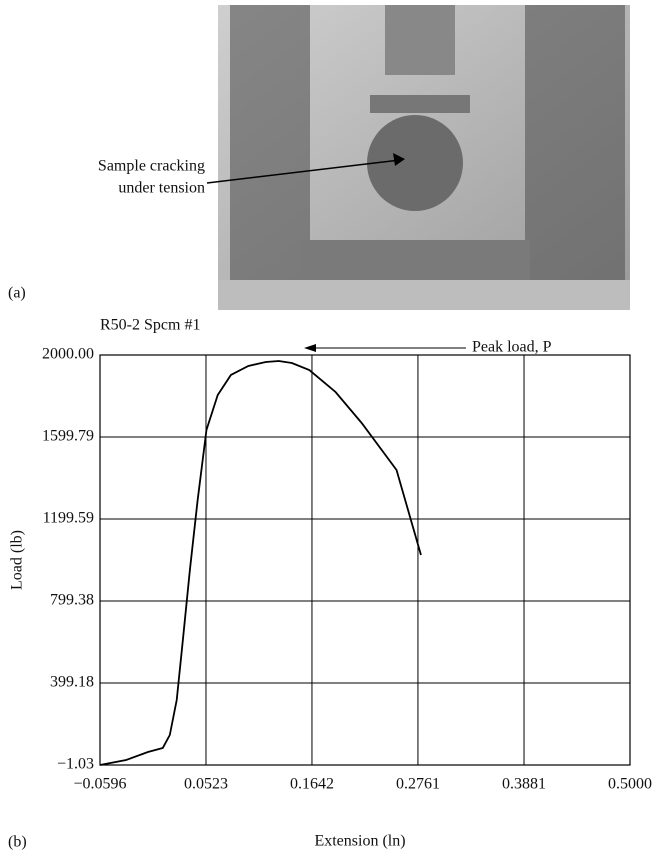  I want to click on x-tick-label: −0.0596, so click(99, 784).